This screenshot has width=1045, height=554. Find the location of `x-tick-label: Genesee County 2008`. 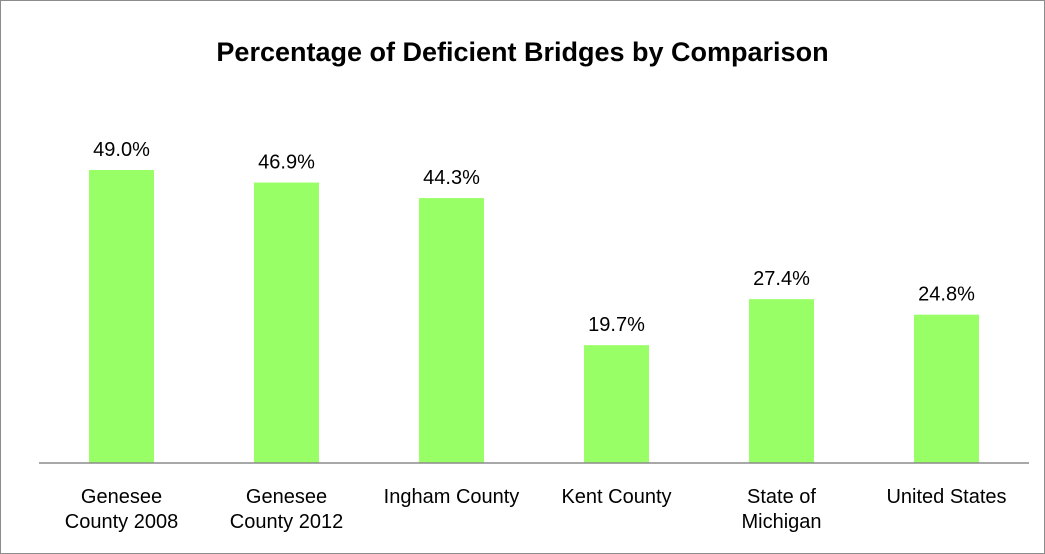

x-tick-label: Genesee County 2008 is located at coordinates (121, 509).